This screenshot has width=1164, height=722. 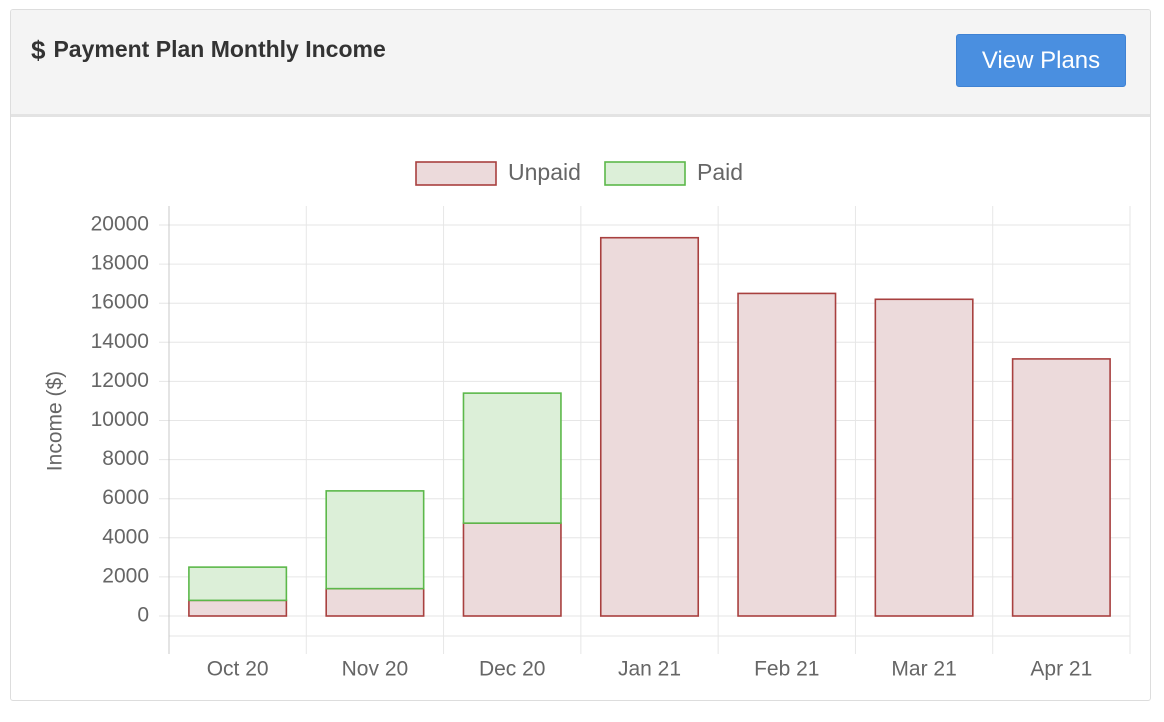 I want to click on y-tick-label: 16000, so click(x=120, y=302).